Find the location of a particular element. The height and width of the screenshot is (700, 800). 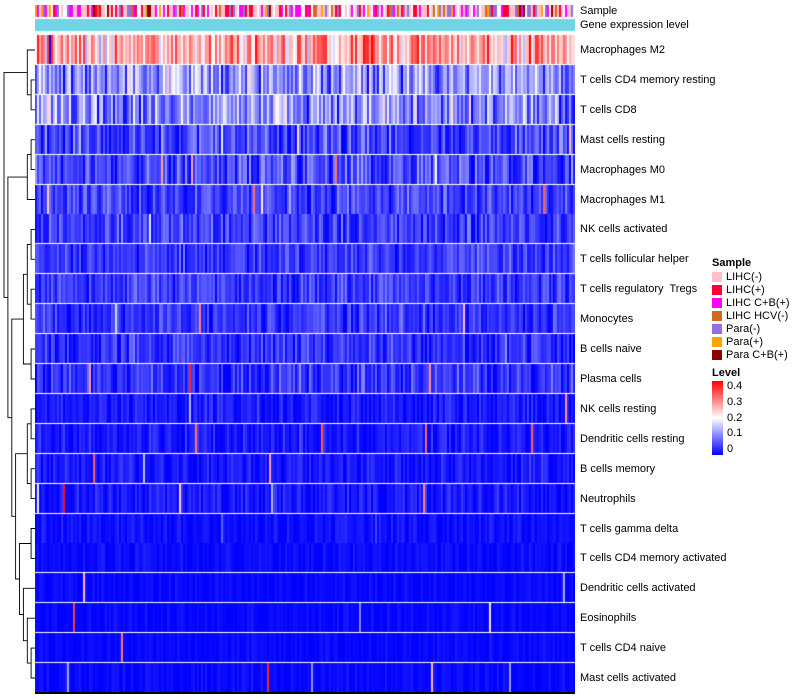

legend-item: LIHC(-) is located at coordinates (751, 277).